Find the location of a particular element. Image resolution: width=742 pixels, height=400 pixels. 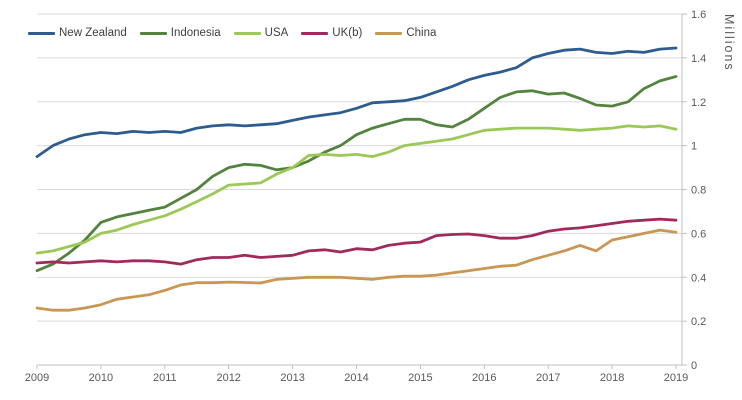

y-axis-title: Millions is located at coordinates (729, 43).